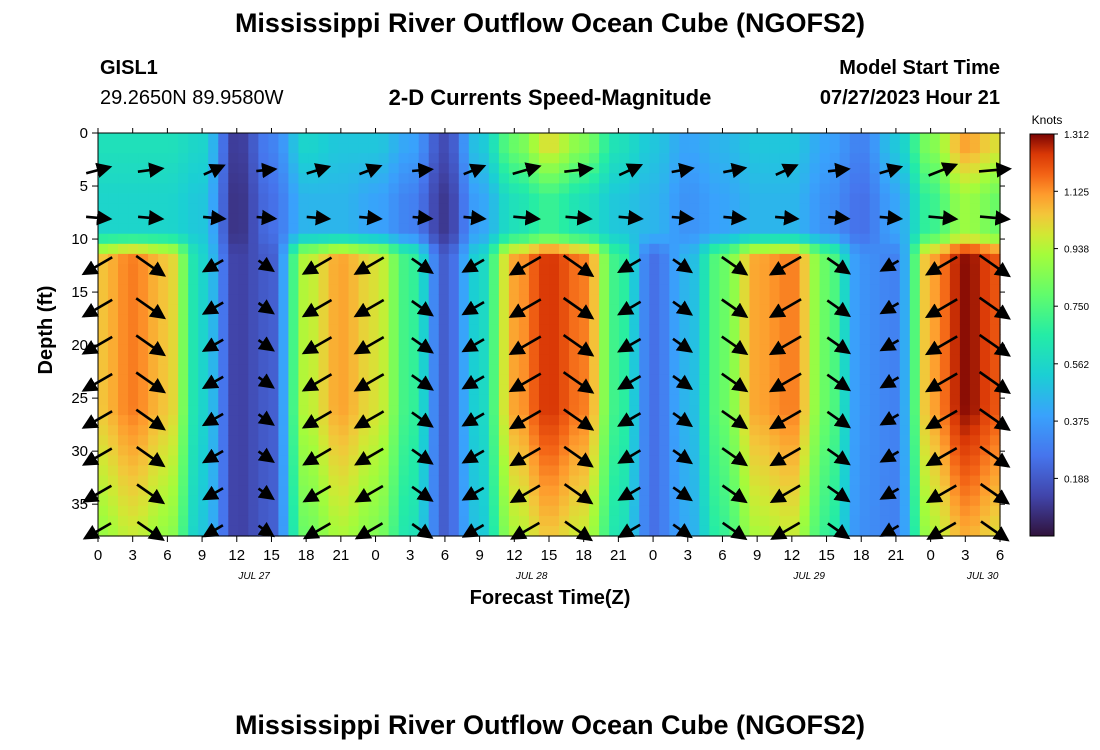 This screenshot has width=1100, height=750. I want to click on x-tick-label: 3, so click(133, 555).